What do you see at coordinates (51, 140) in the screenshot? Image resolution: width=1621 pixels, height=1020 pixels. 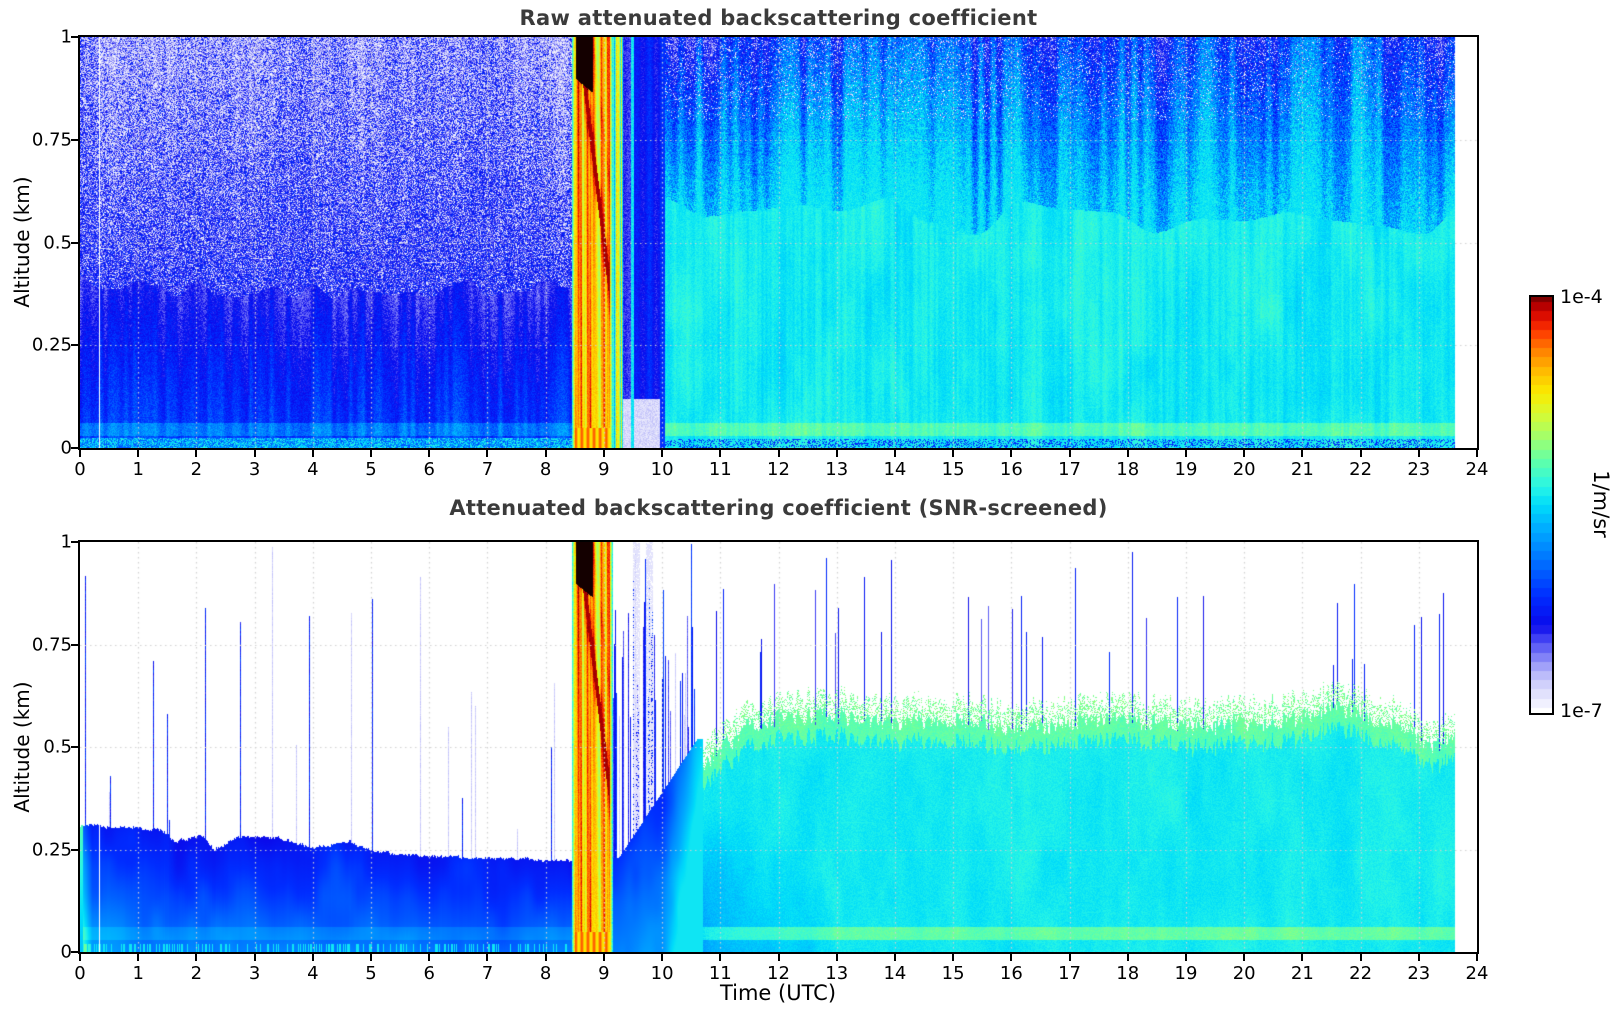 I see `y-tick-label: 0.75` at bounding box center [51, 140].